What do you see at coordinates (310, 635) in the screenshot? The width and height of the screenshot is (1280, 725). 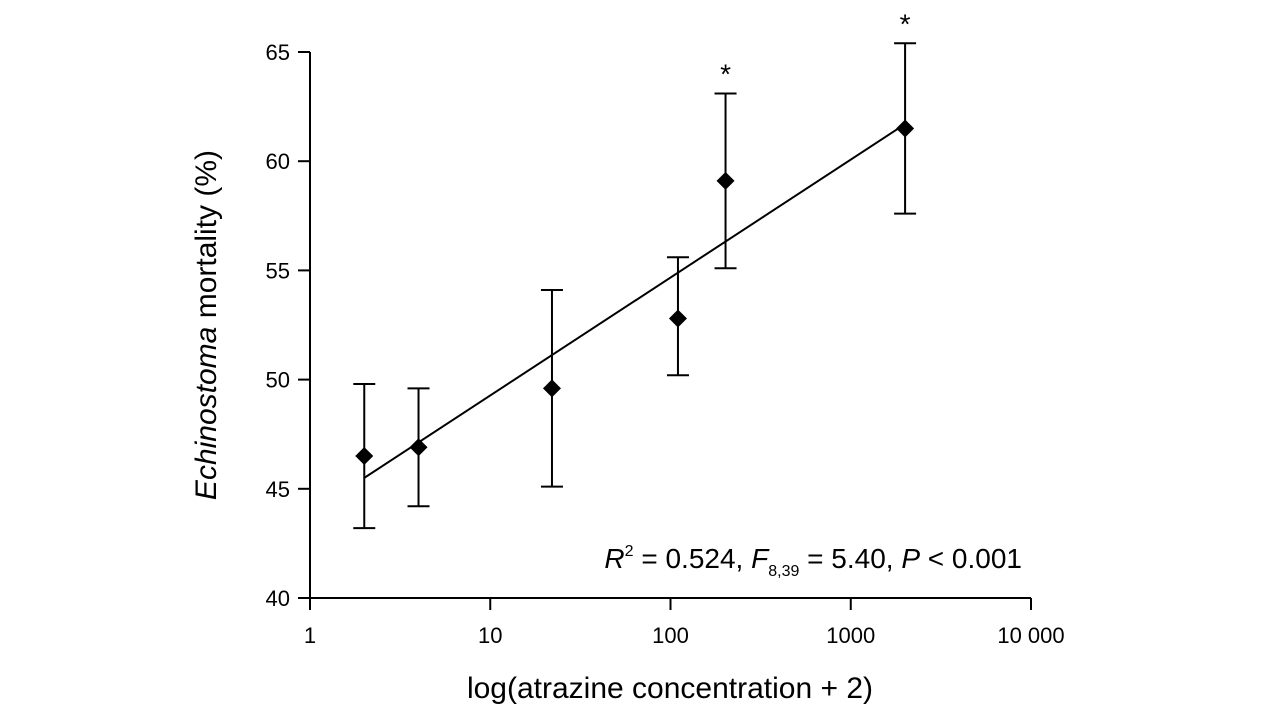 I see `x-tick-label: 1` at bounding box center [310, 635].